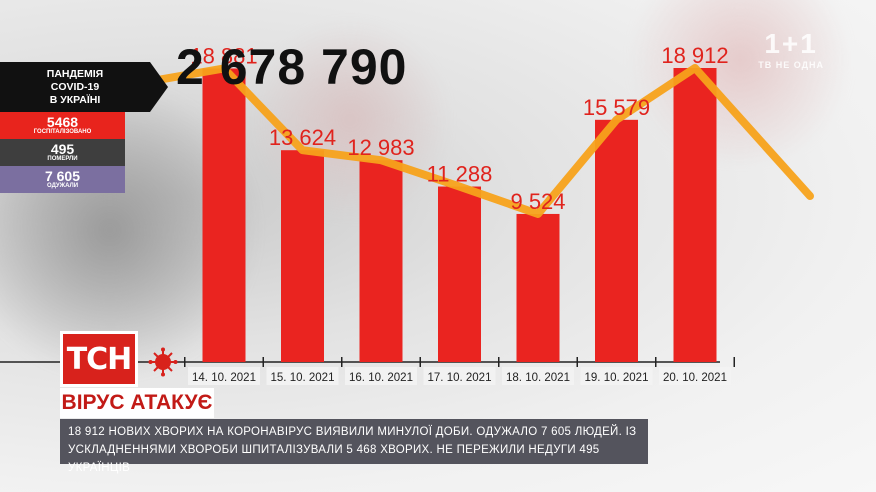  I want to click on x-tick-label: 15. 10. 2021, so click(303, 378).